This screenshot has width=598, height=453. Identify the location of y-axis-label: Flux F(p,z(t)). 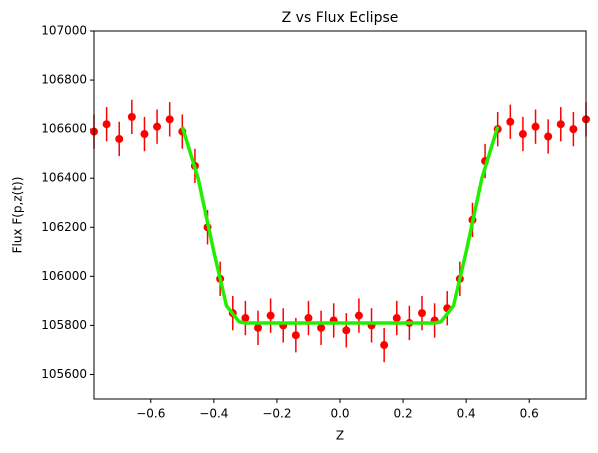
(18, 215).